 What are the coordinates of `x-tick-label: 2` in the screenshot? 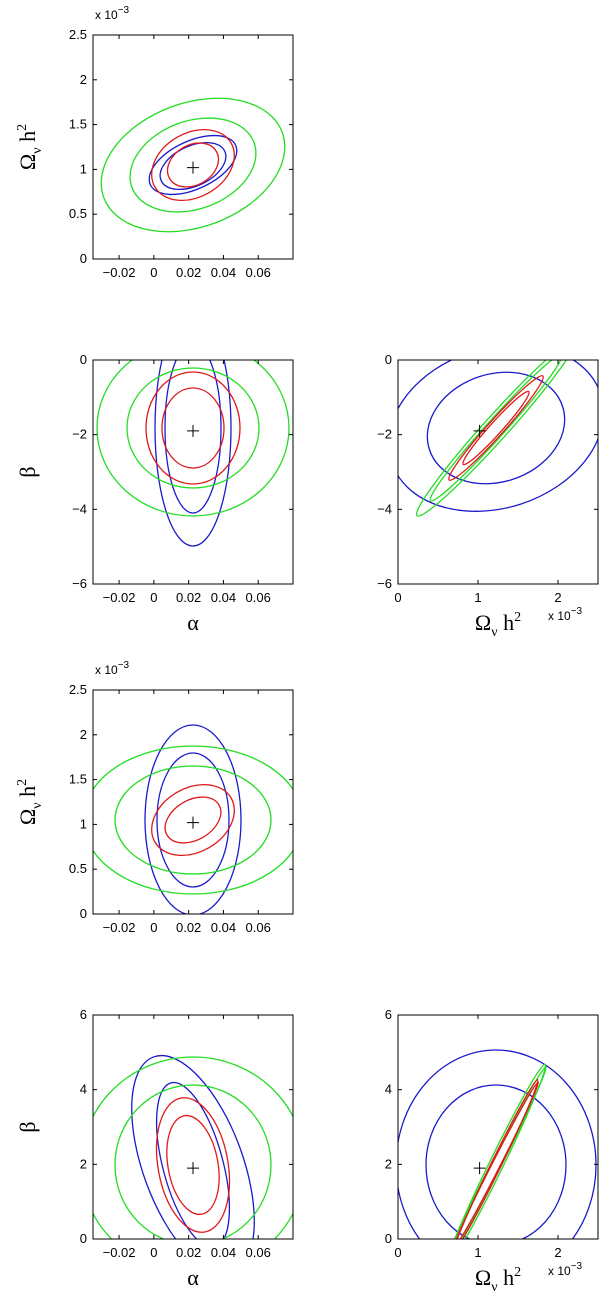 It's located at (557, 1252).